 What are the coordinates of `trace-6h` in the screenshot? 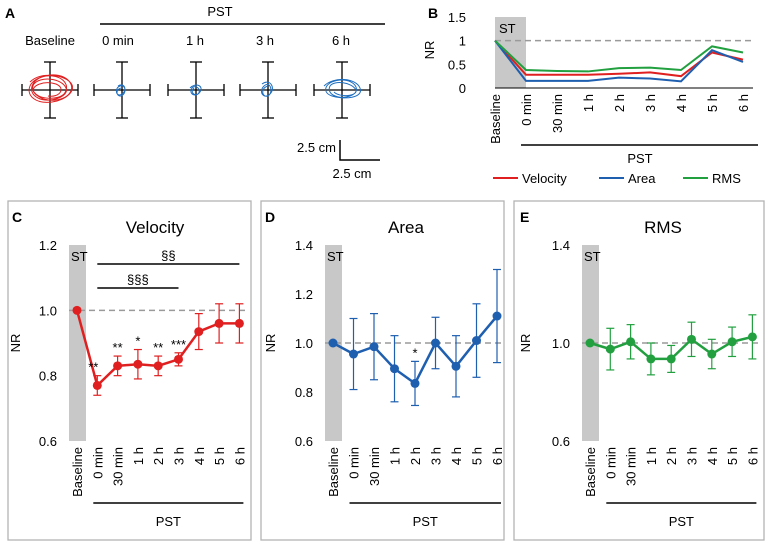 It's located at (342, 89).